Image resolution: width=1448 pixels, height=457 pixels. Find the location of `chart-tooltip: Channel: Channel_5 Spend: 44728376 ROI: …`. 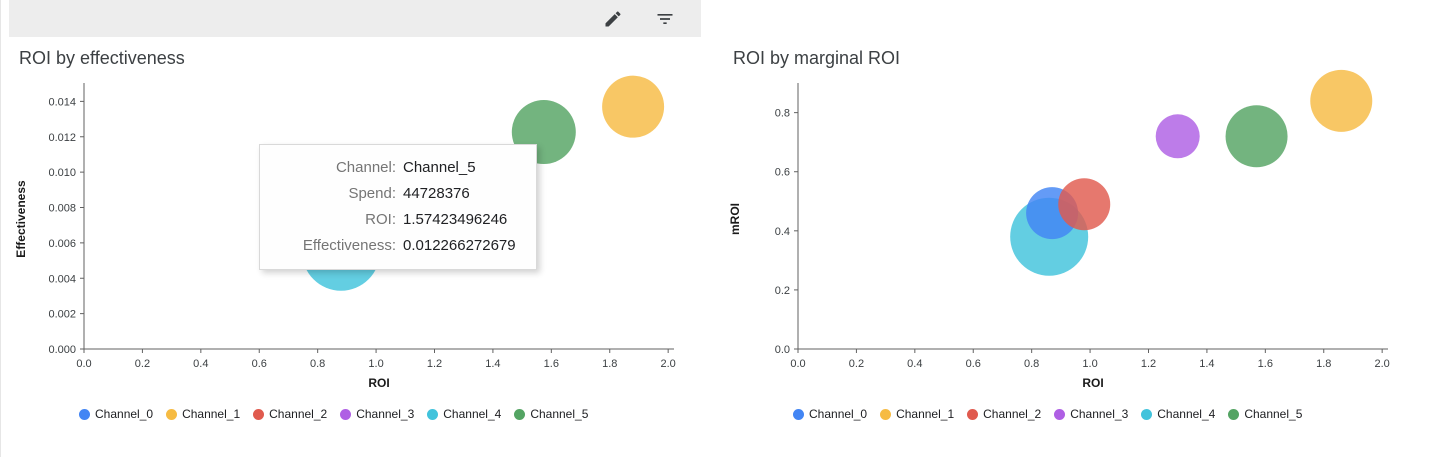

chart-tooltip: Channel: Channel_5 Spend: 44728376 ROI: … is located at coordinates (398, 207).